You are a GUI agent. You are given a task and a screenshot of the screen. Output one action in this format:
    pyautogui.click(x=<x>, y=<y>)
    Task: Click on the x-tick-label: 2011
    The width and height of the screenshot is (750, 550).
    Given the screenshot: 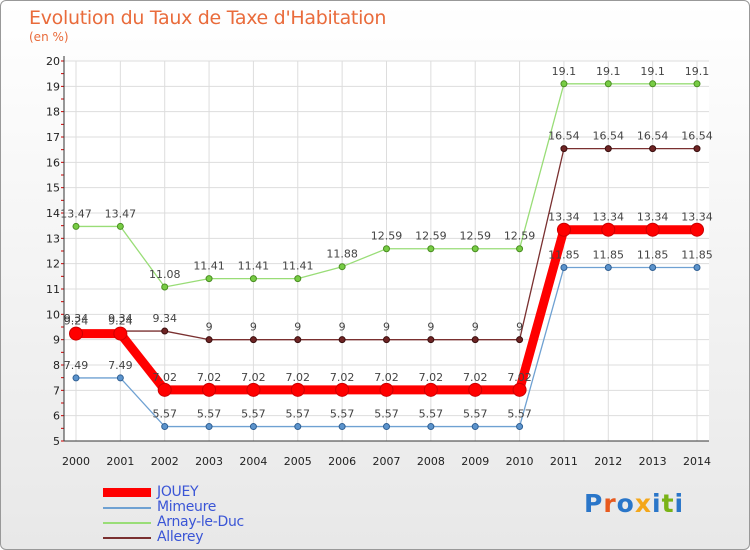 What is the action you would take?
    pyautogui.click(x=564, y=461)
    